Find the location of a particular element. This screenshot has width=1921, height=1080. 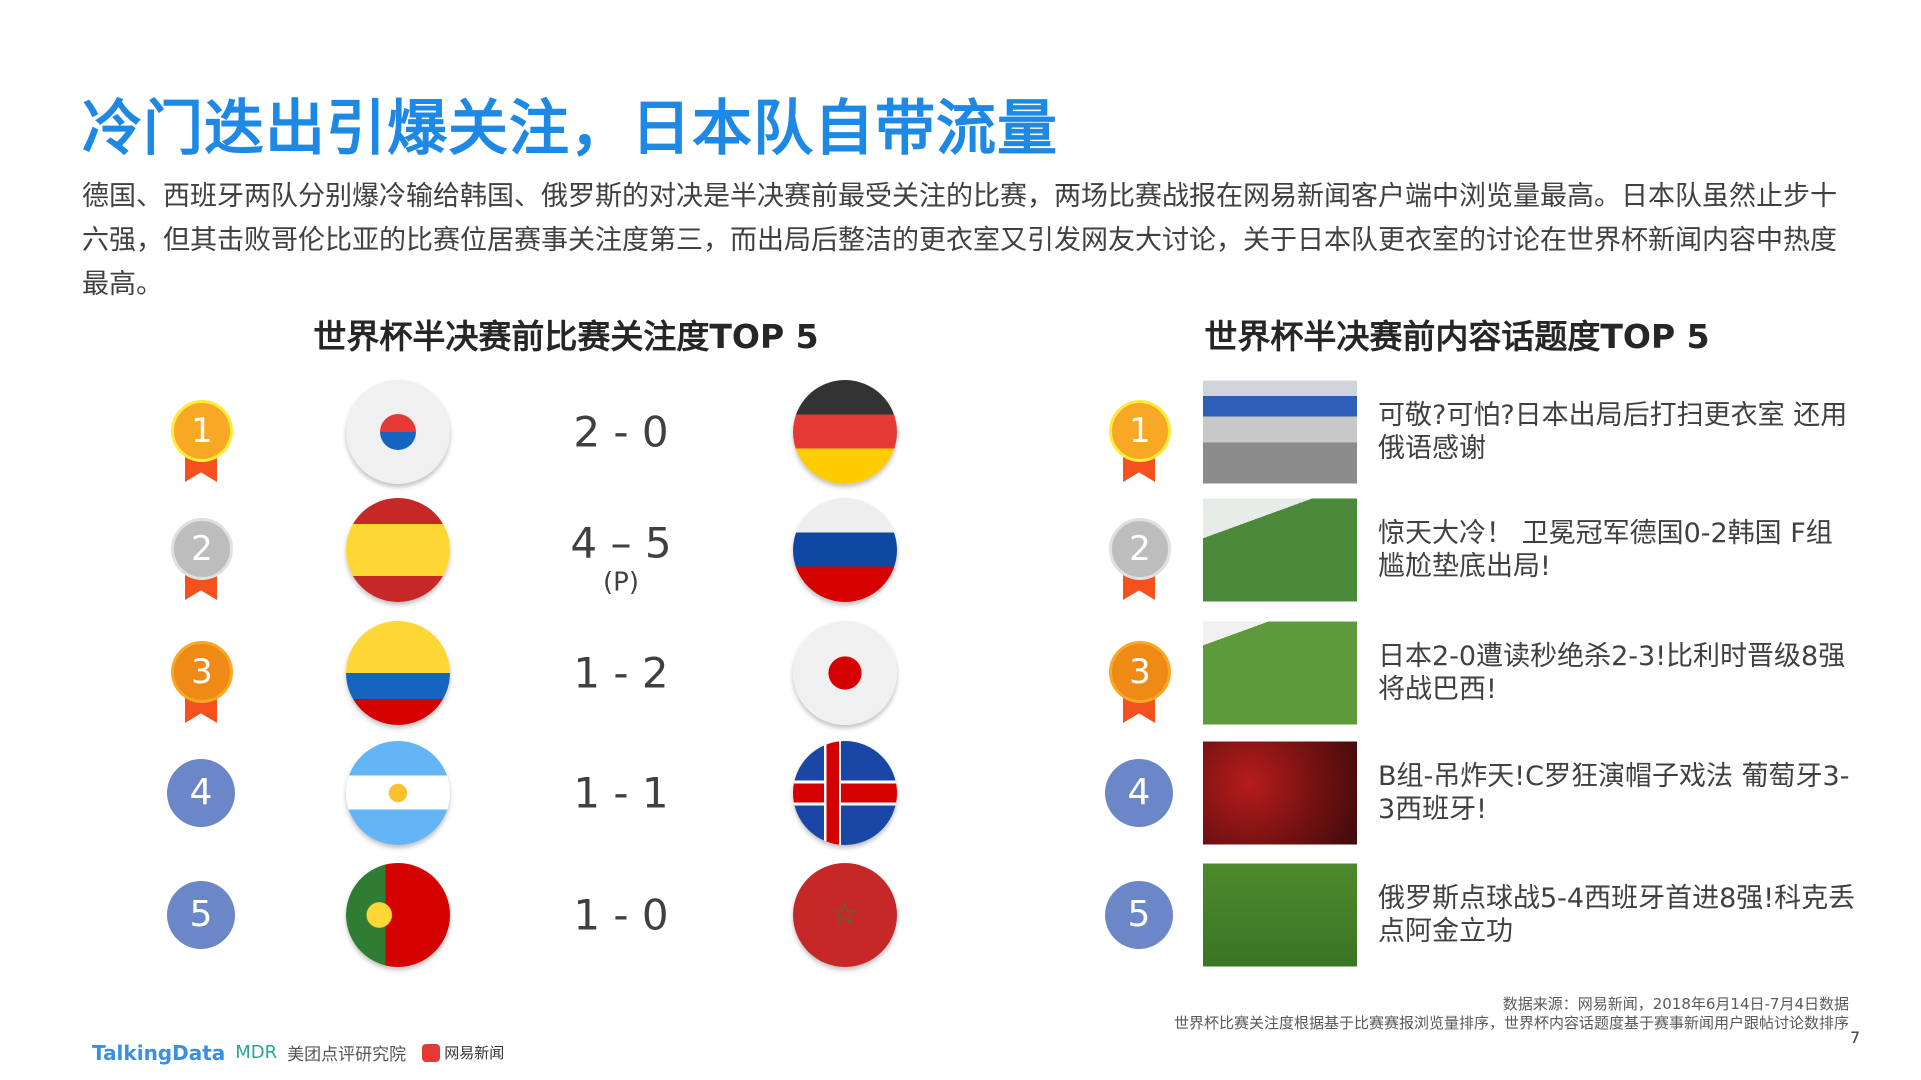

penalty-note: (P) is located at coordinates (621, 582).